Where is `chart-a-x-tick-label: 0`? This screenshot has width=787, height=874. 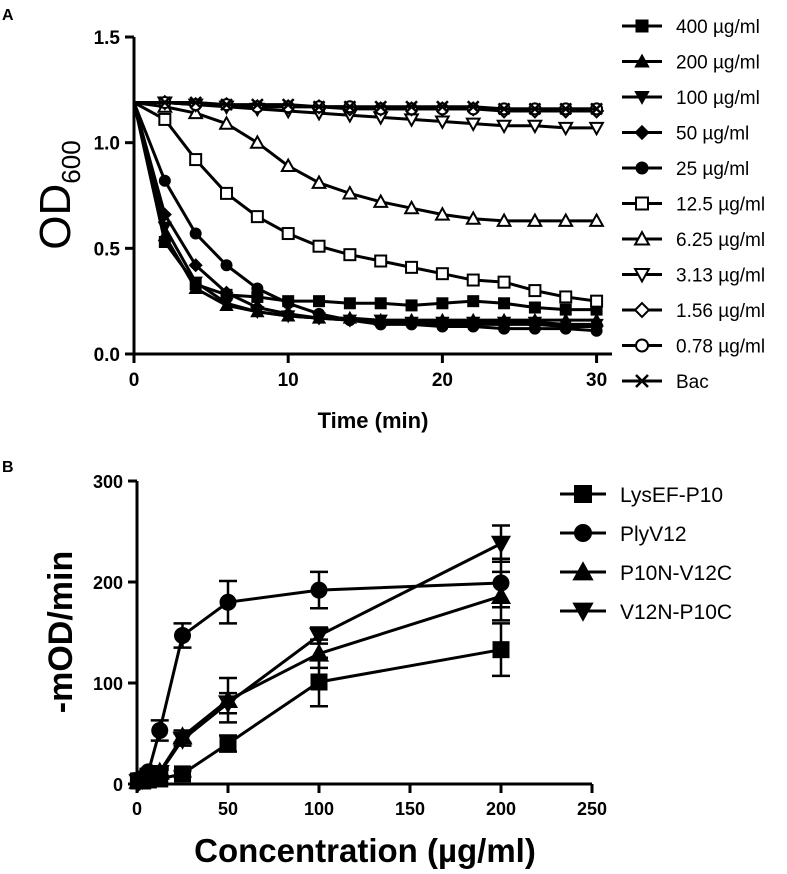 chart-a-x-tick-label: 0 is located at coordinates (134, 380).